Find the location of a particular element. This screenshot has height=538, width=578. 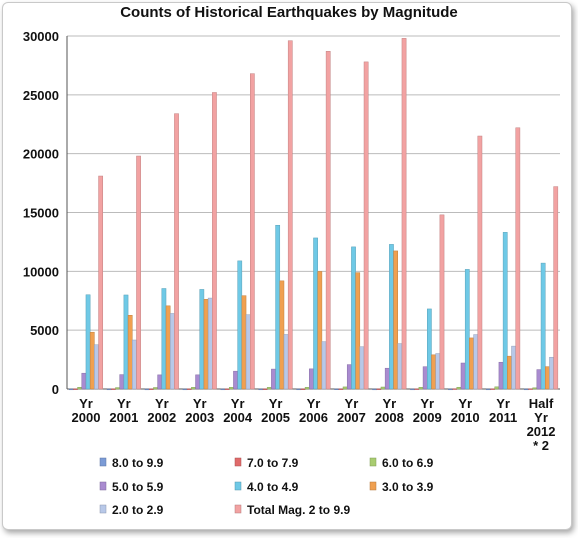

x-tick-label: 2005 is located at coordinates (275, 417).